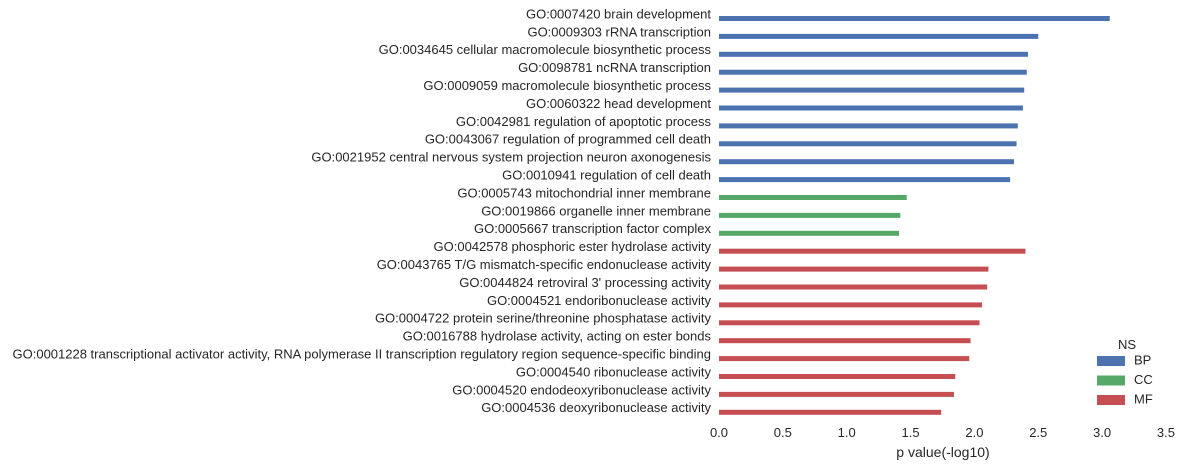 This screenshot has height=466, width=1181. I want to click on category-label: GO:0009303 rRNA transcription, so click(619, 31).